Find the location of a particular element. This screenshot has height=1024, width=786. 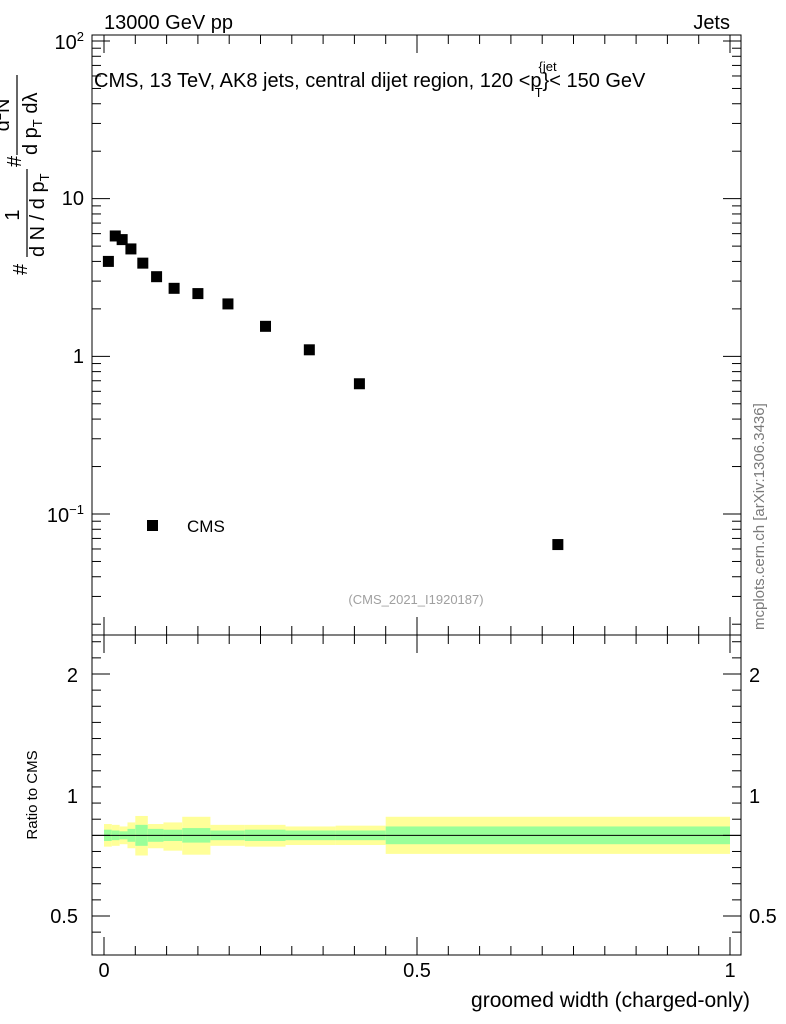

ratio-tick-0-5-right: 0.5 is located at coordinates (763, 917).